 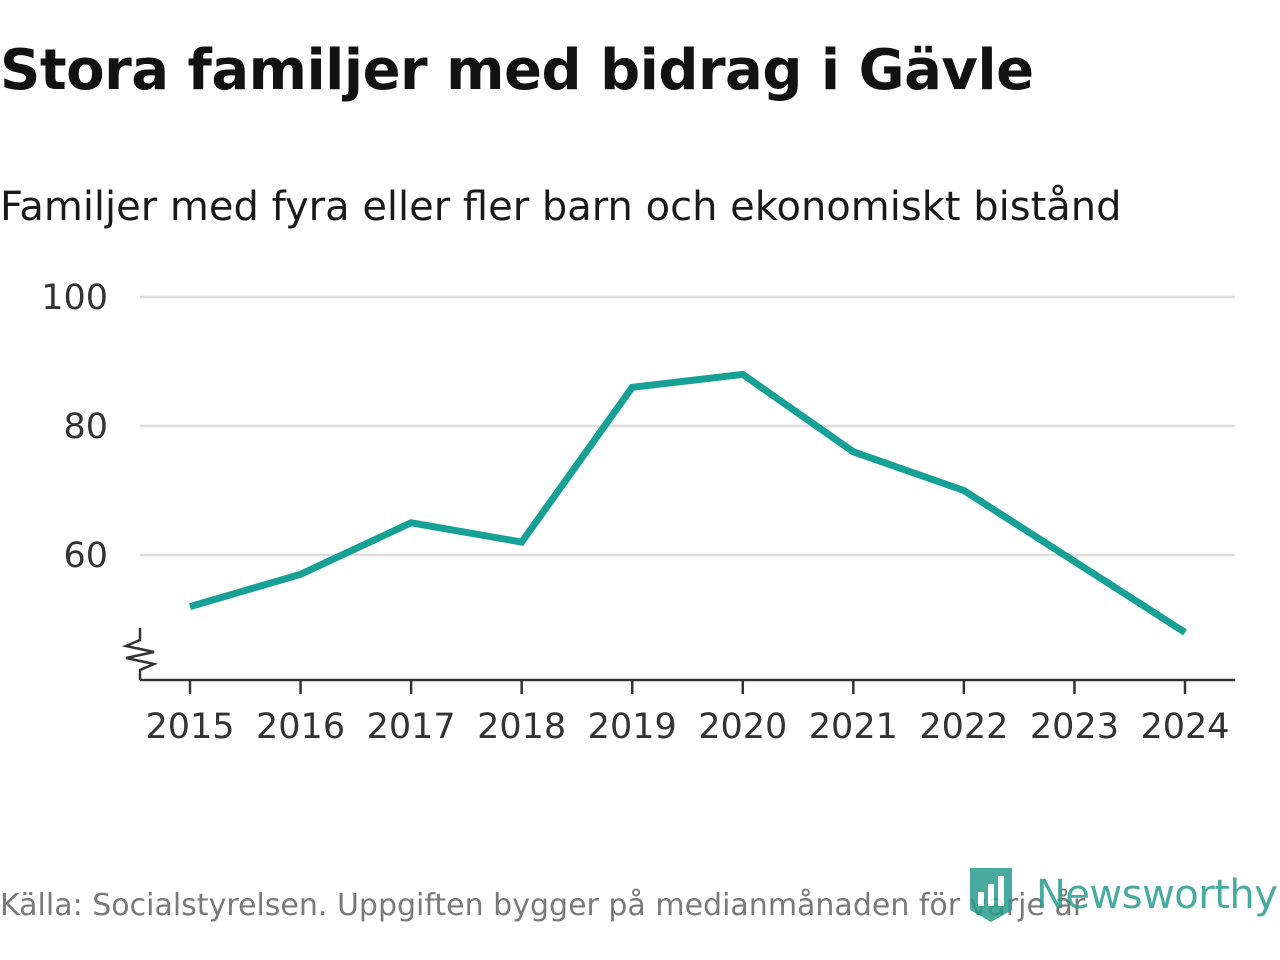 What do you see at coordinates (1074, 727) in the screenshot?
I see `x-tick-label: 2023` at bounding box center [1074, 727].